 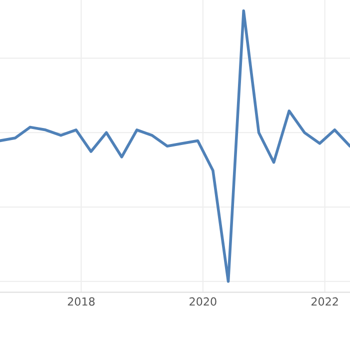 I want to click on x-tick-label: 2022, so click(x=324, y=301).